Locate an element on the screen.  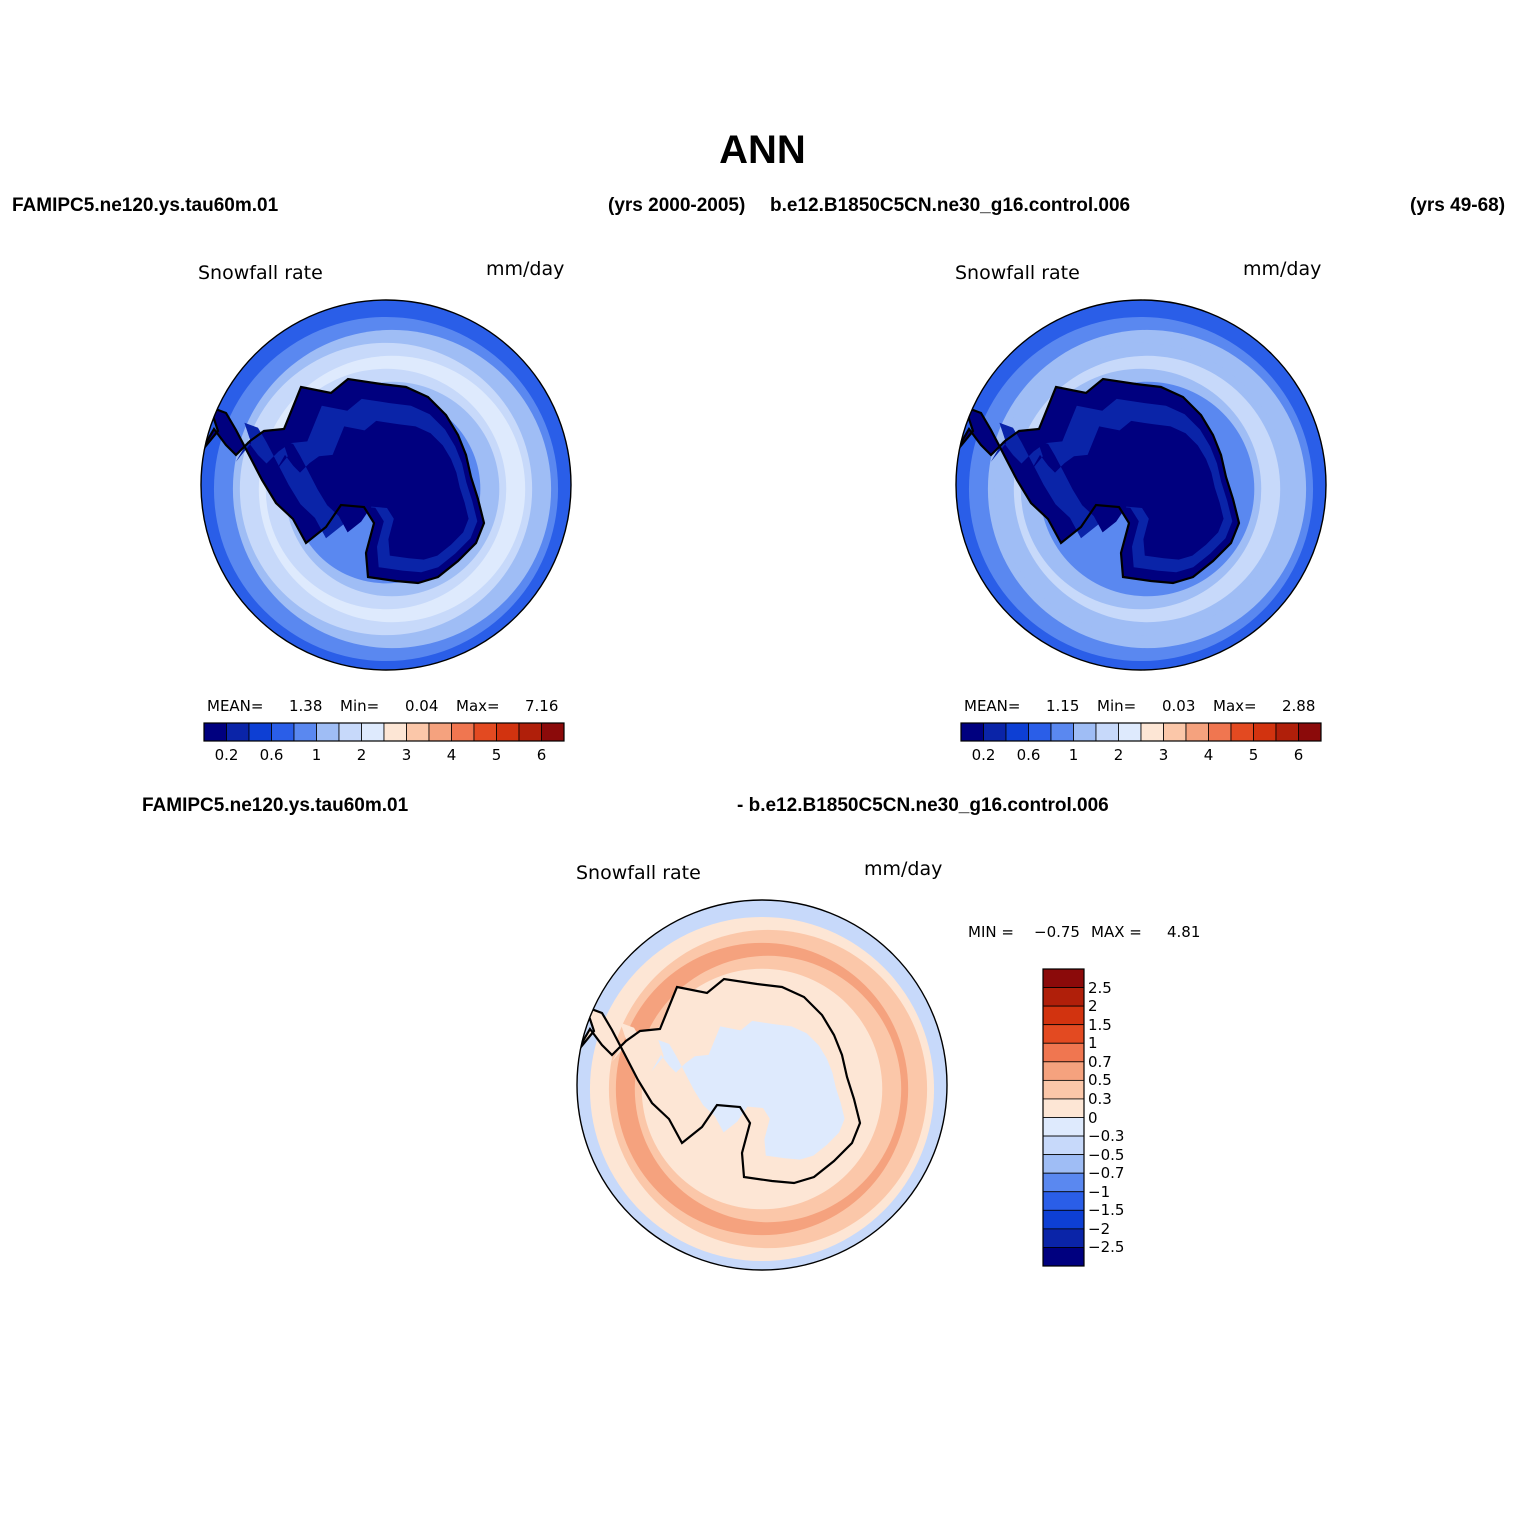
panel2-max-label: Max= is located at coordinates (1235, 706).